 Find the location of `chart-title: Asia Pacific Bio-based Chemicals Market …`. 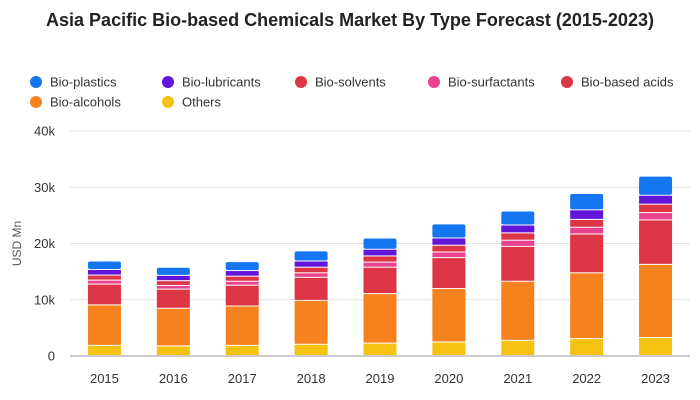

chart-title: Asia Pacific Bio-based Chemicals Market … is located at coordinates (350, 20).